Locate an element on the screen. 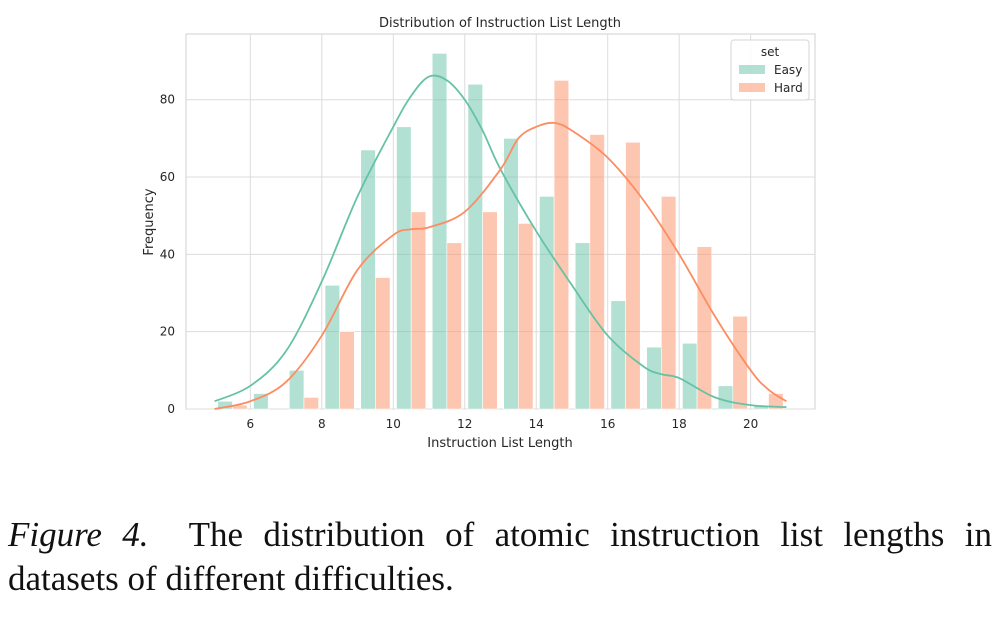 This screenshot has width=1000, height=620. x-tick-label: 16 is located at coordinates (607, 424).